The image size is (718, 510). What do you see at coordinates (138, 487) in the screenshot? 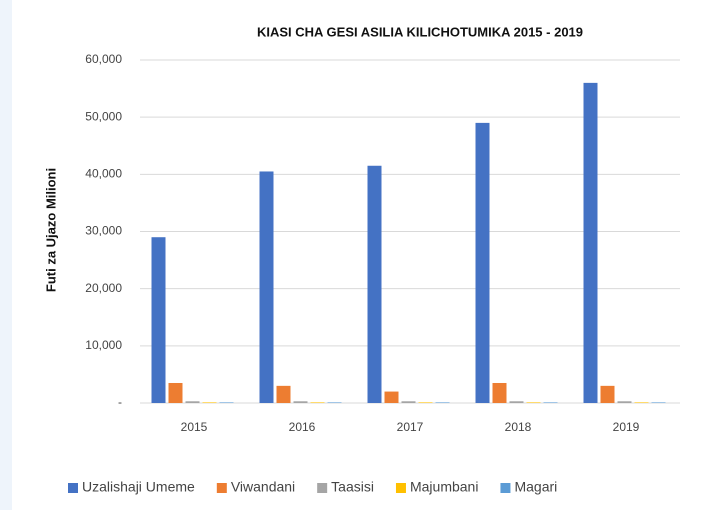
I see `legend-label: Uzalishaji Umeme` at bounding box center [138, 487].